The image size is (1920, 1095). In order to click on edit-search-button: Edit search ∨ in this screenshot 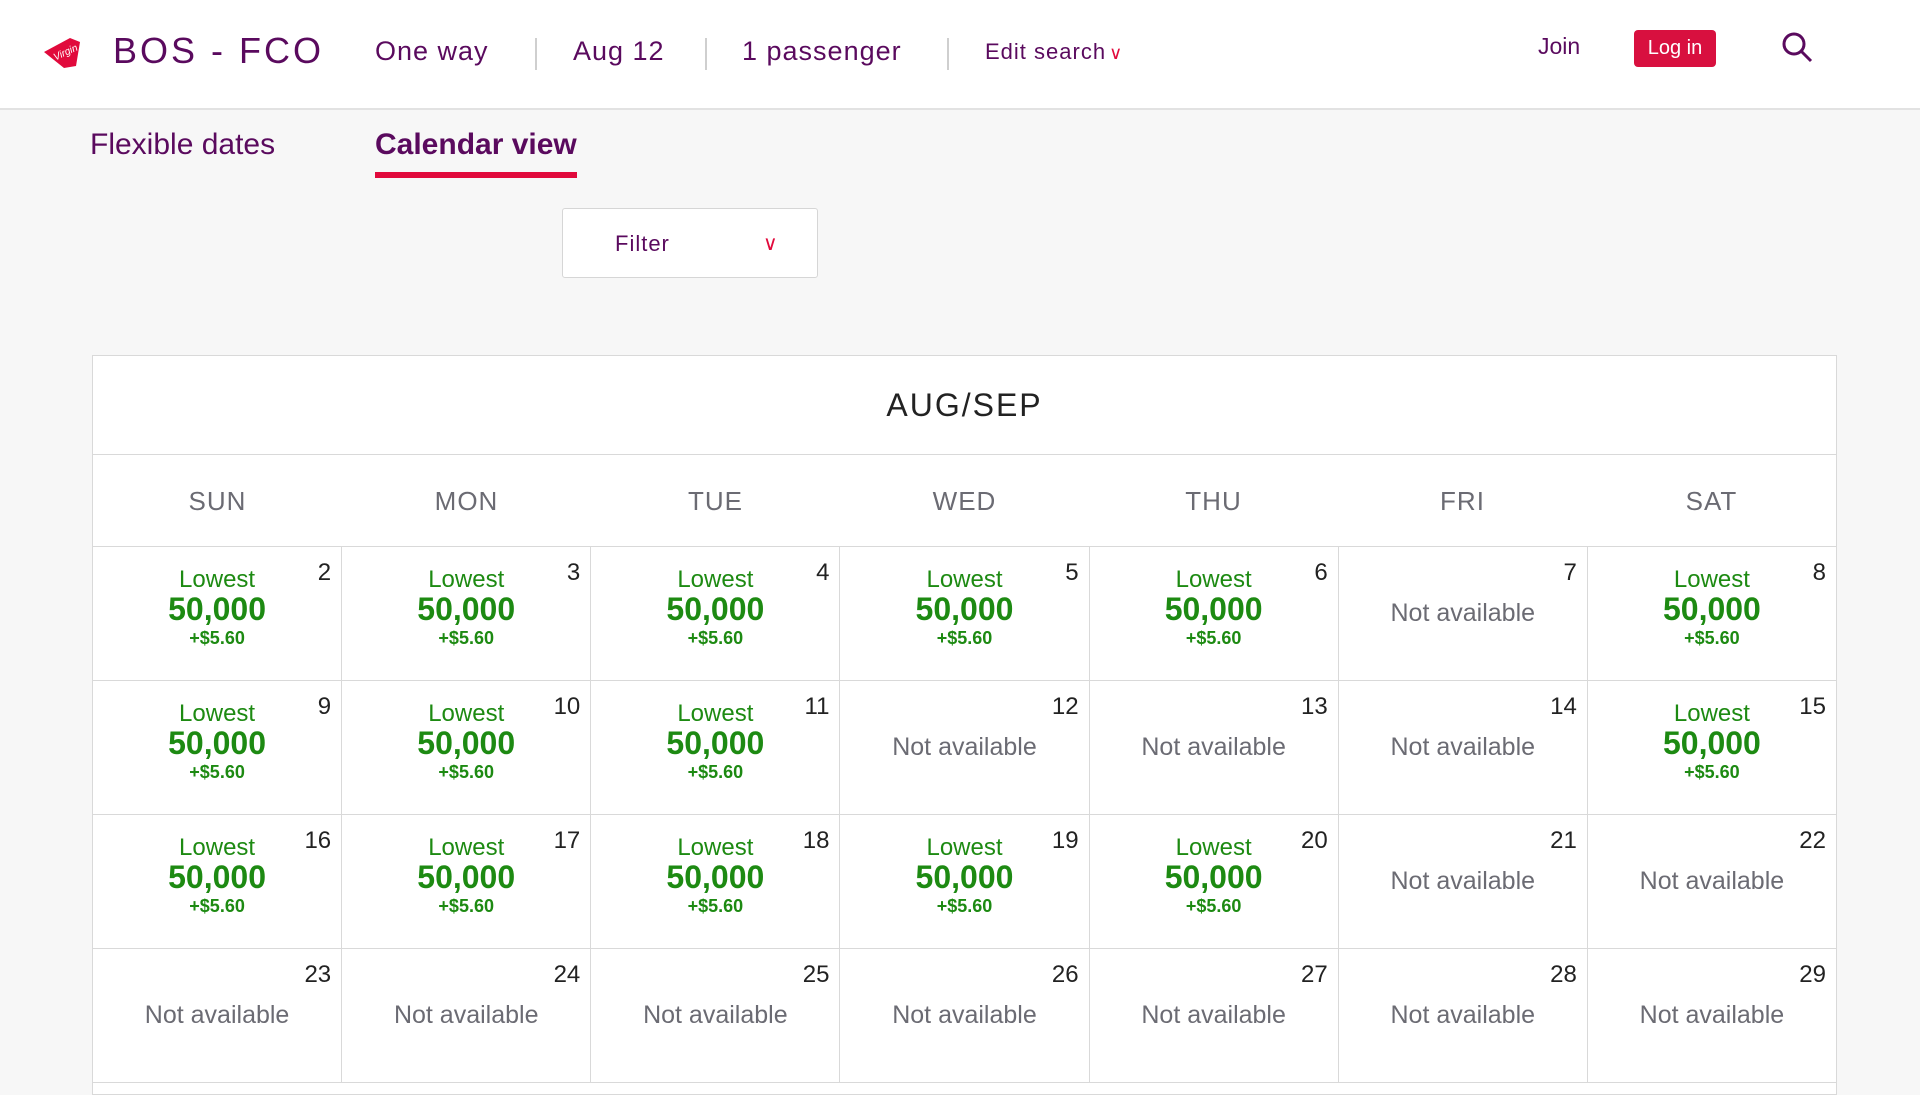, I will do `click(1054, 52)`.